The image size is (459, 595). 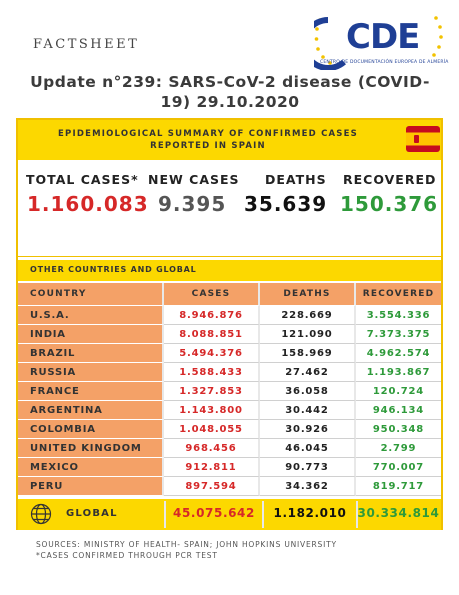 I want to click on country-cases: 1.143.800, so click(x=212, y=410).